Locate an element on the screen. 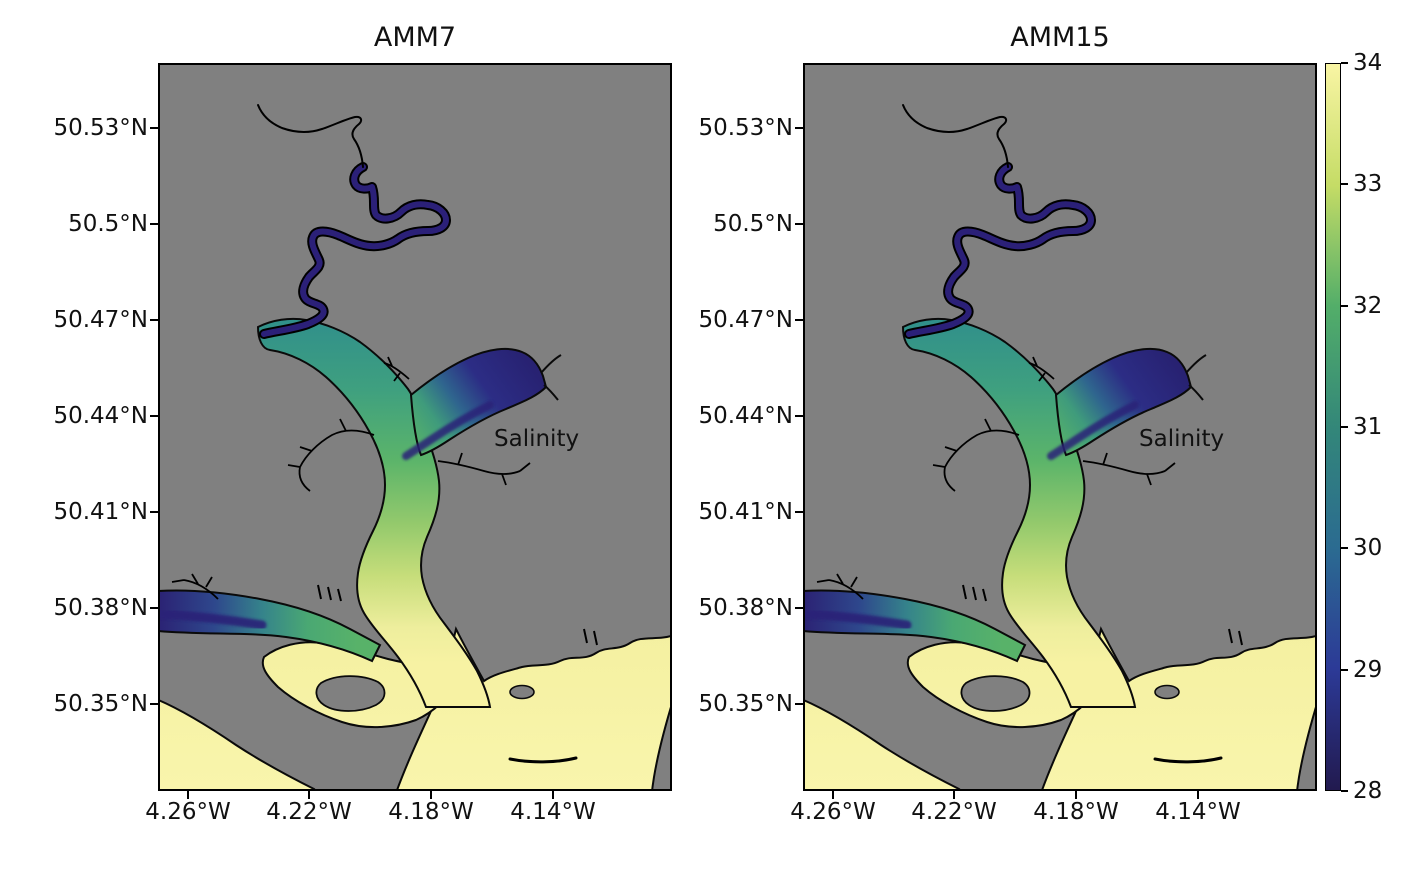  colorbar-tick-label: 30 is located at coordinates (1368, 548).